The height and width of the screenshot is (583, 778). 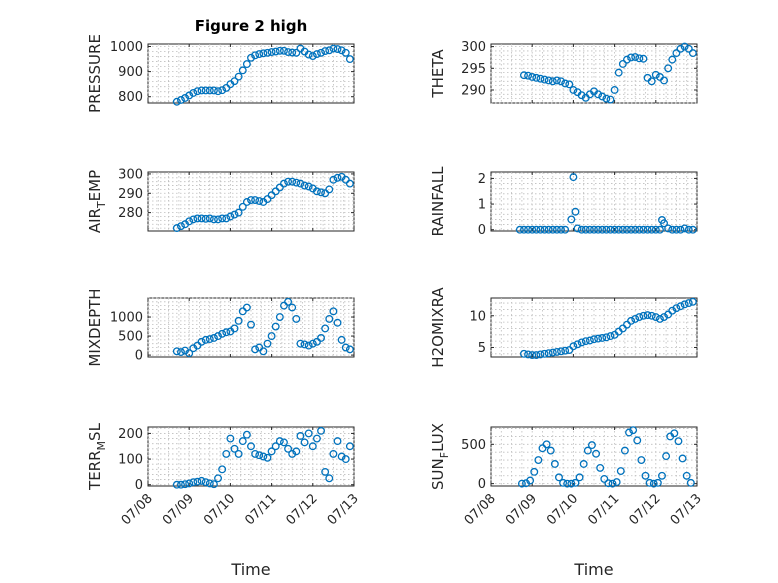 What do you see at coordinates (219, 509) in the screenshot?
I see `x-tick-label: 07/10` at bounding box center [219, 509].